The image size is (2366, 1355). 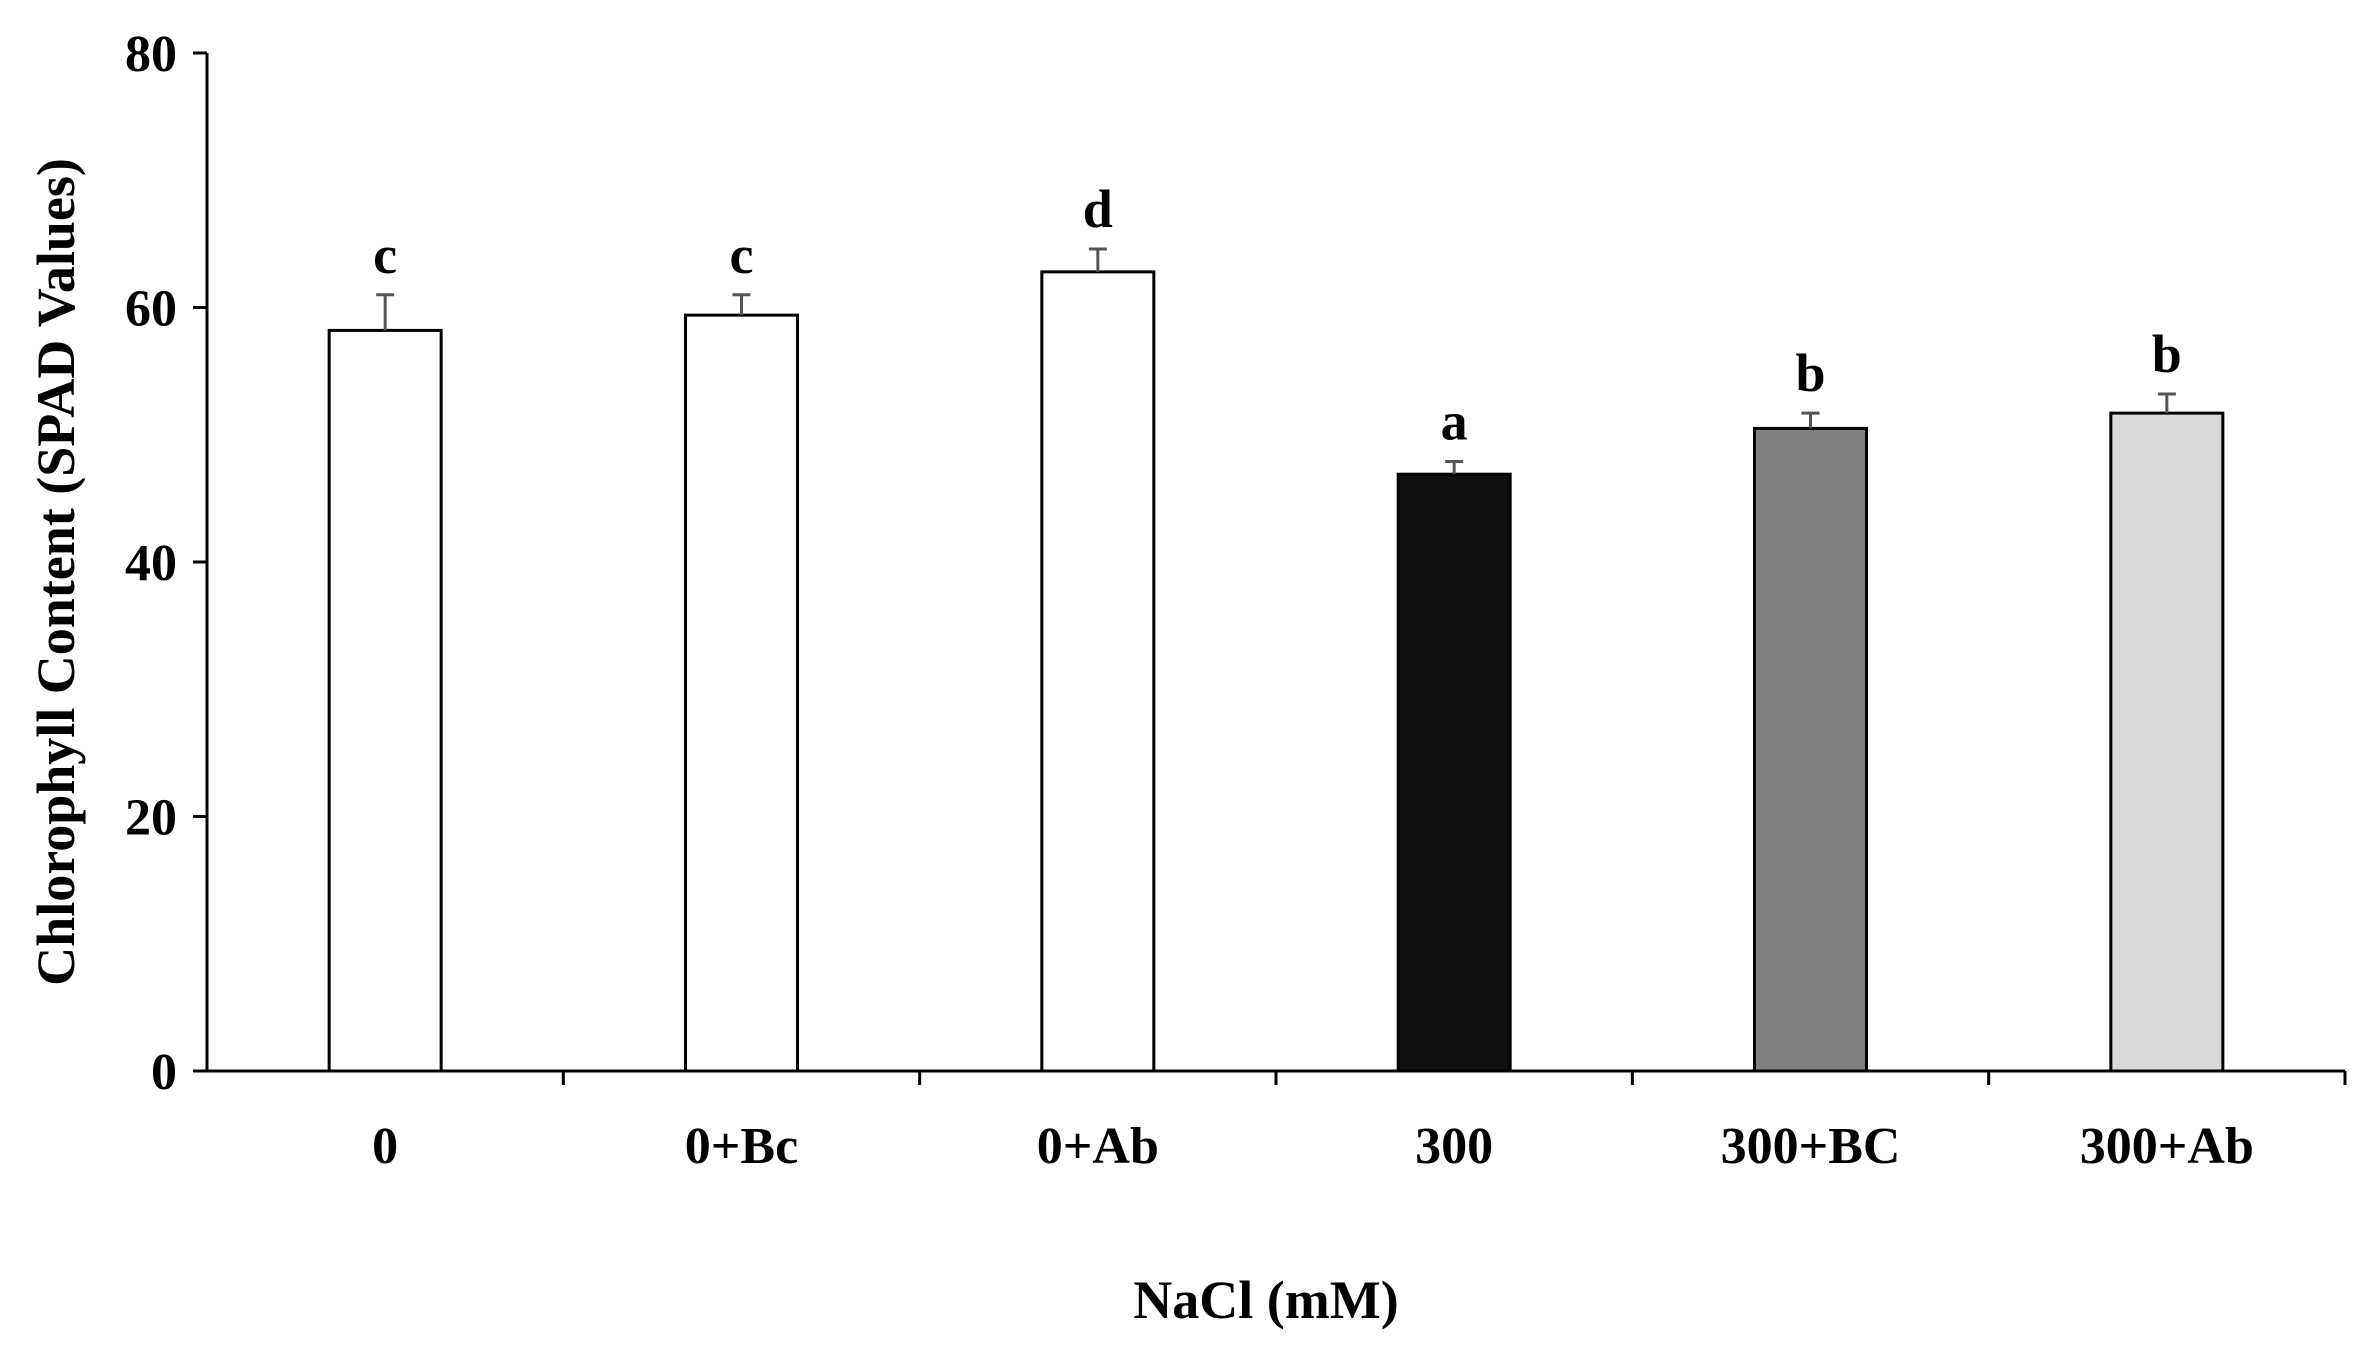 I want to click on x-tick-label: 0, so click(x=385, y=1146).